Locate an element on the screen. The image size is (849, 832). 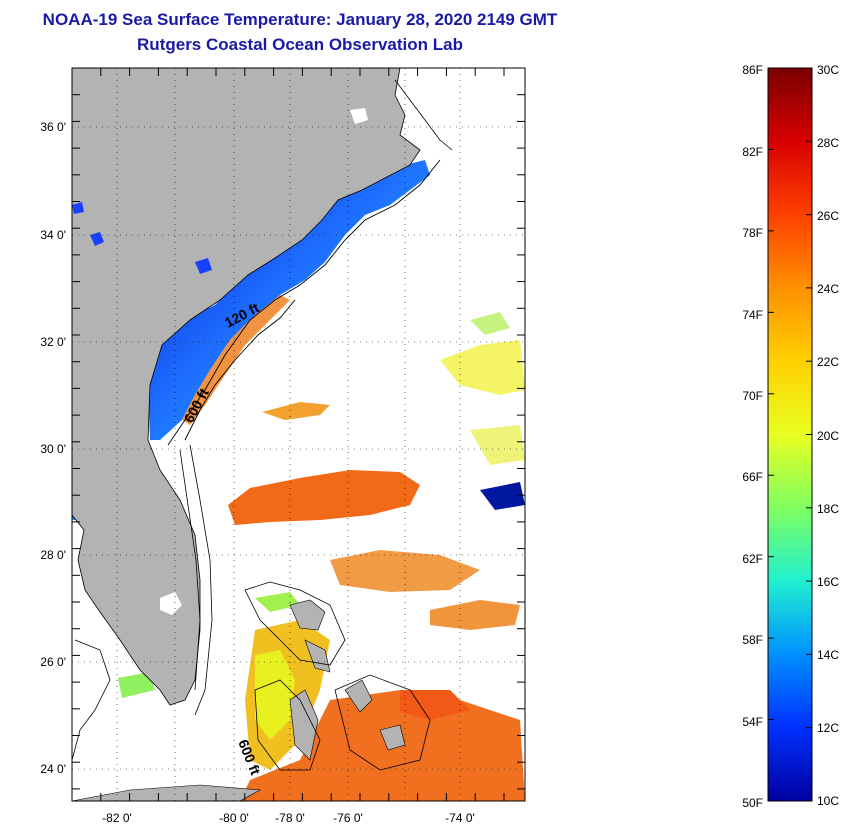
contour-600ft is located at coordinates (240, 370).